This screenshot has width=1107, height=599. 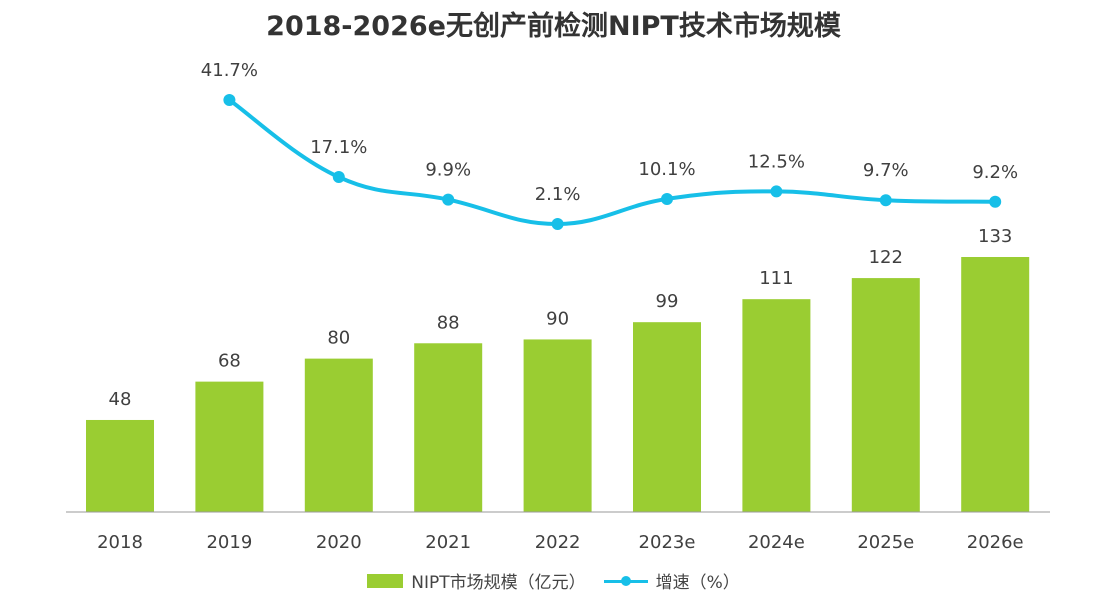 I want to click on legend-item-growth-rate: 增速（%）, so click(x=671, y=580).